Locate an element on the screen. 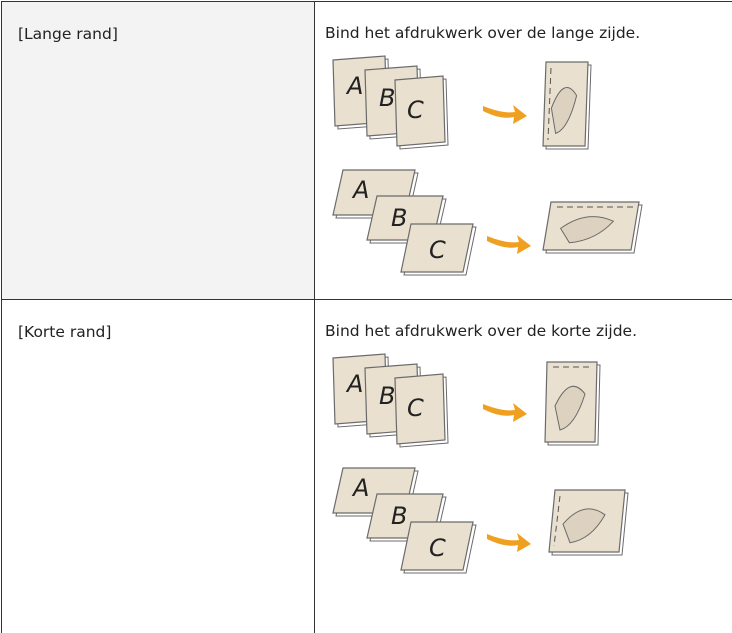  label: [Korte rand] is located at coordinates (65, 332).